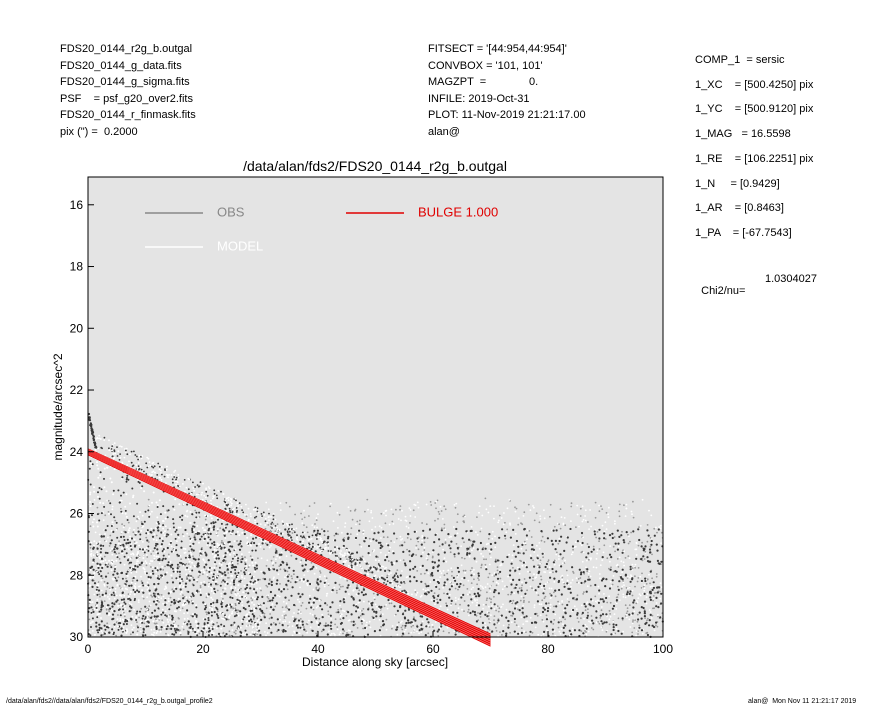 The height and width of the screenshot is (708, 885). Describe the element at coordinates (740, 60) in the screenshot. I see `header-right-line-0: COMP_1 = sersic` at that location.